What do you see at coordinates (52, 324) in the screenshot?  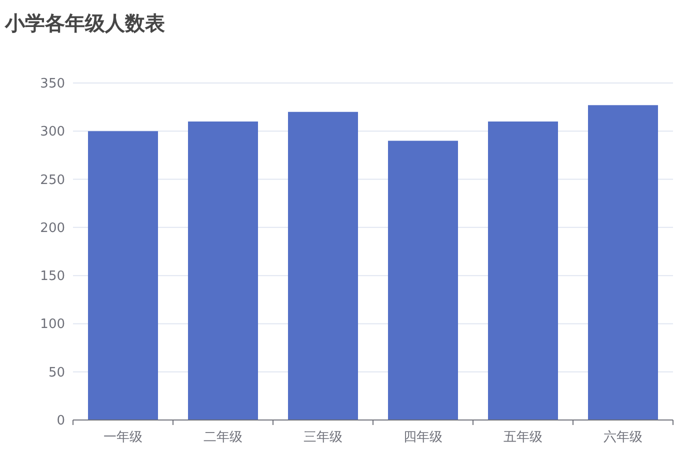 I see `y-tick-label: 100` at bounding box center [52, 324].